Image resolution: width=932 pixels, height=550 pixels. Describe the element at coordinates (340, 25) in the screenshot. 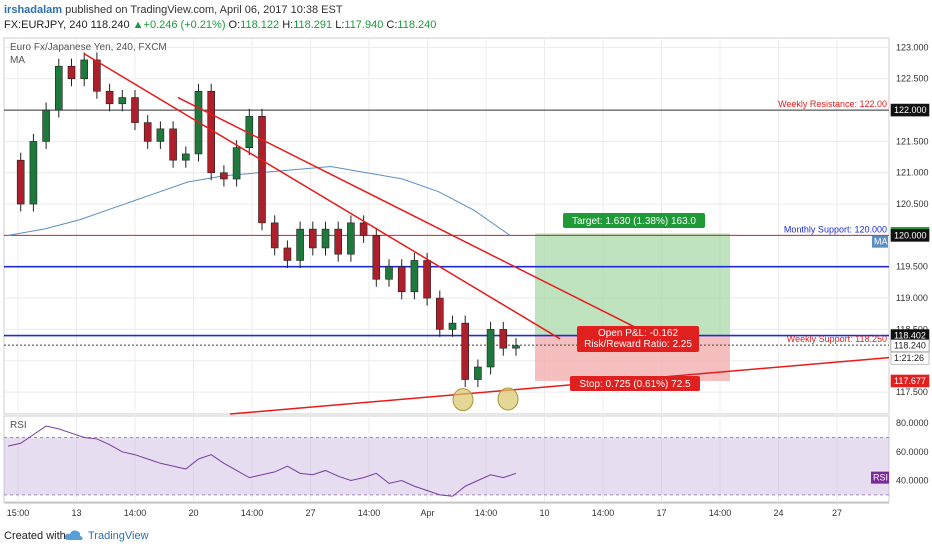

I see `low-label: L:` at that location.